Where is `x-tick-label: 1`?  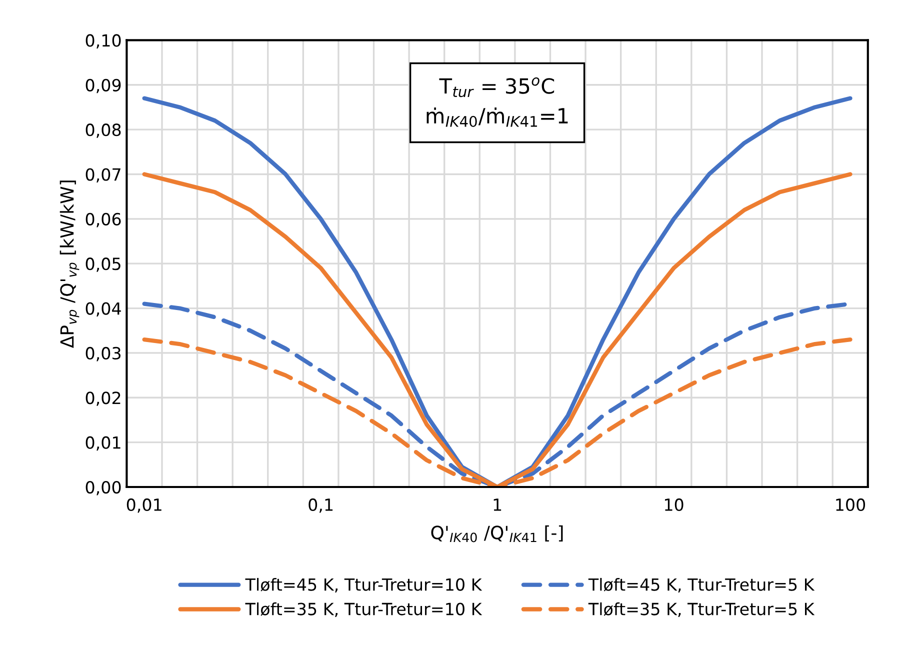 x-tick-label: 1 is located at coordinates (498, 504).